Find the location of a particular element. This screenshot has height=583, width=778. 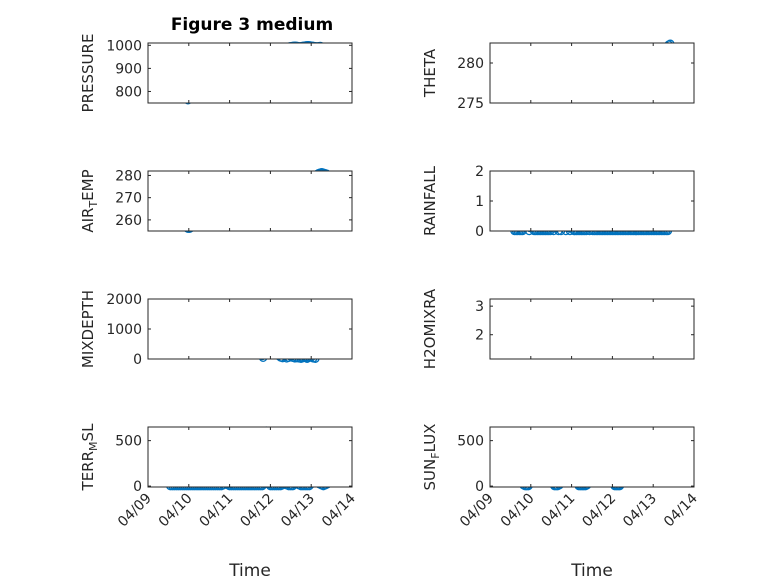

subplot-h2omixra: 2 3 H2OMIXRA is located at coordinates (558, 328).